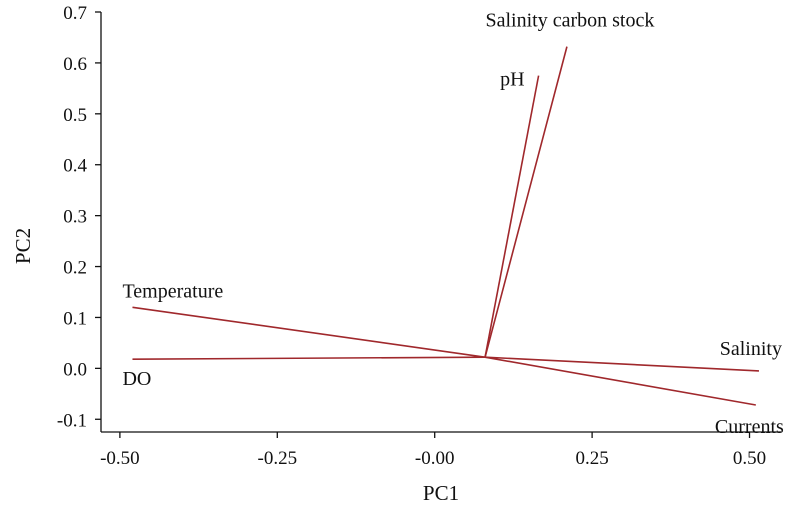 The image size is (806, 526). I want to click on y-tick-label: 0.1, so click(75, 318).